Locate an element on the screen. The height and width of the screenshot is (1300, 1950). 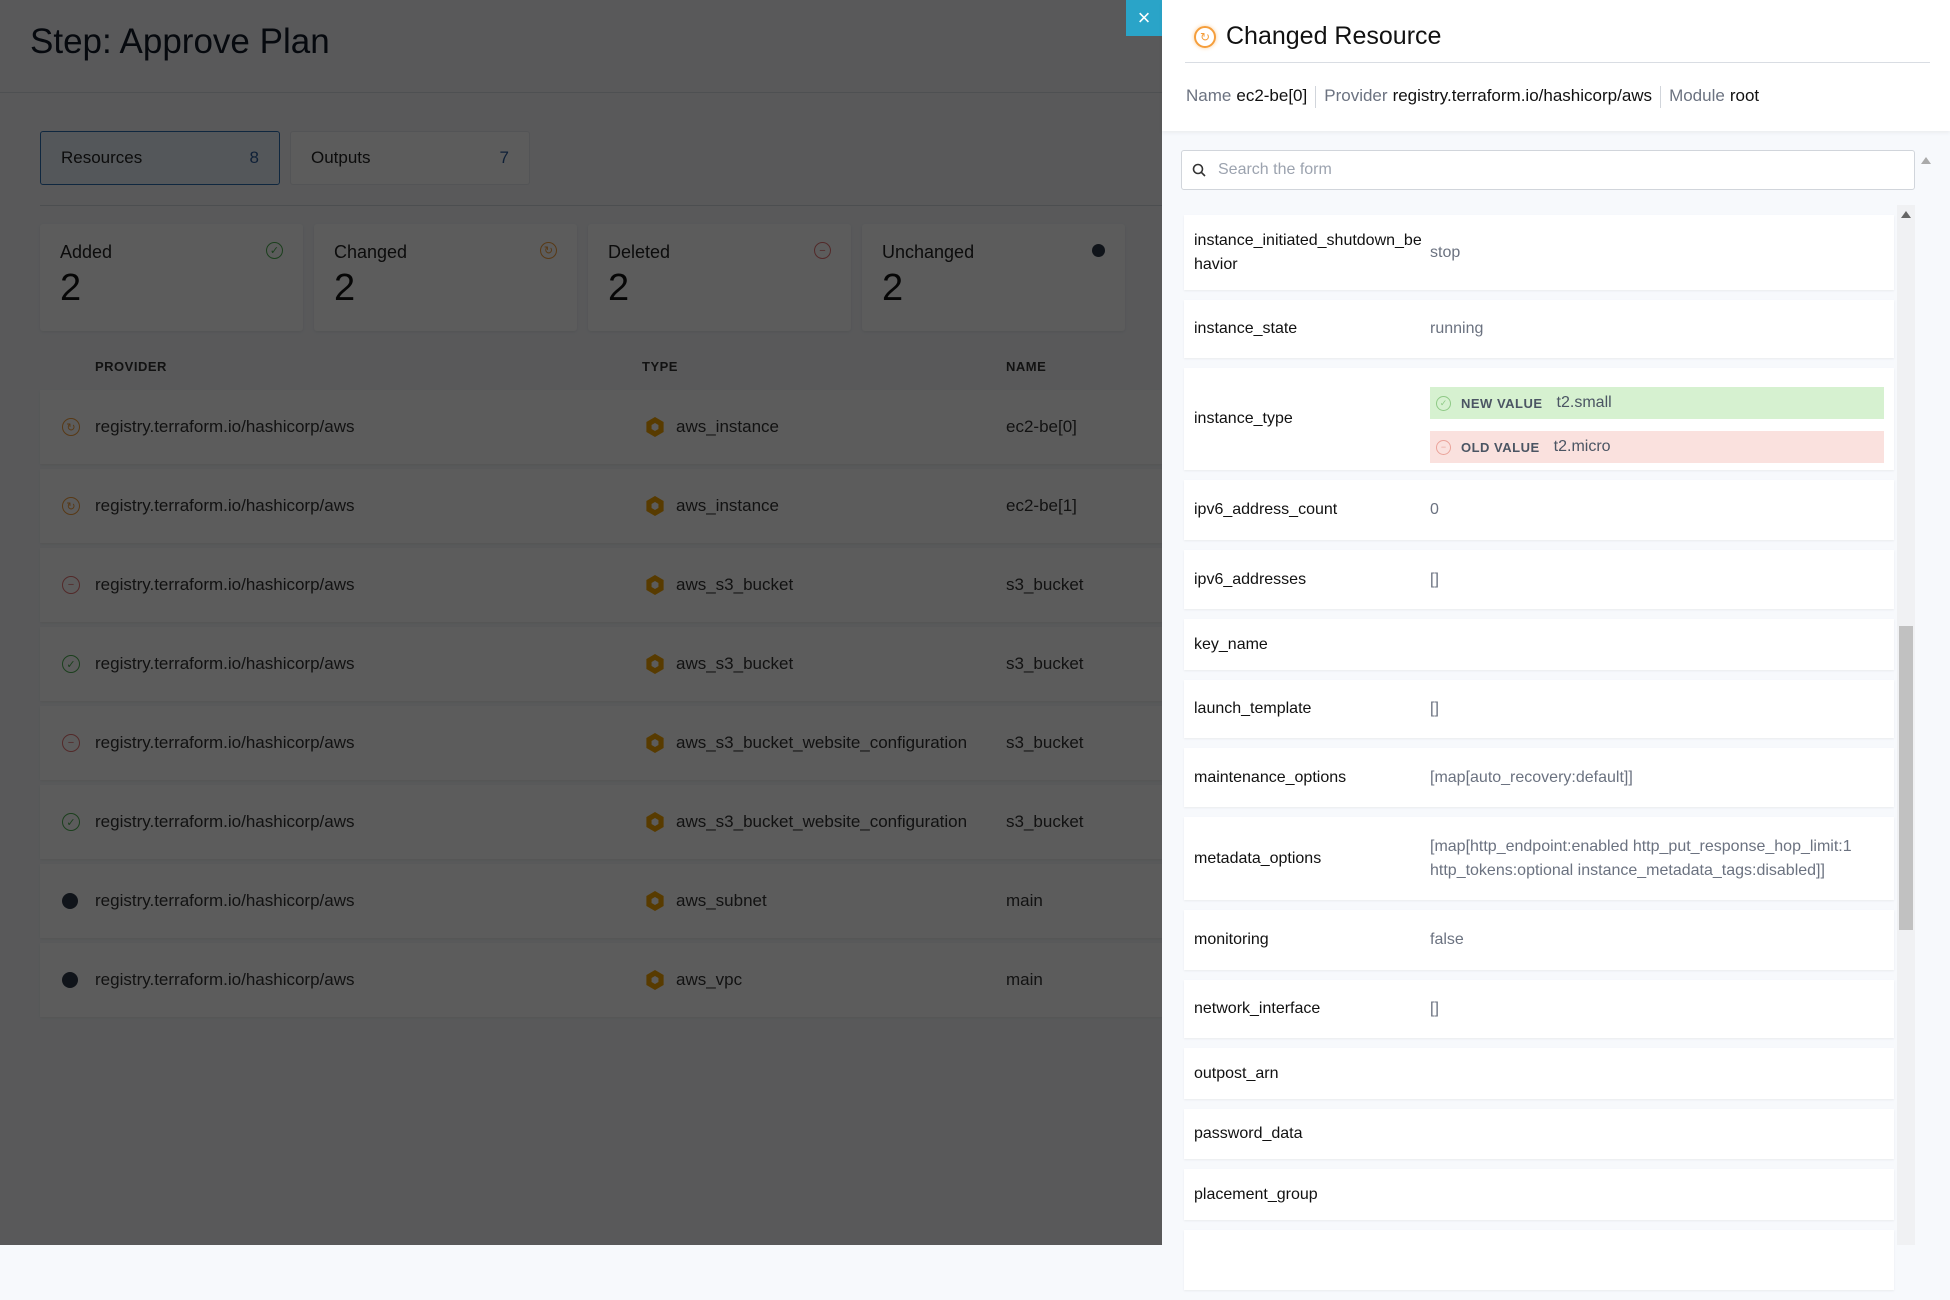
field-value: stop is located at coordinates (1445, 252).